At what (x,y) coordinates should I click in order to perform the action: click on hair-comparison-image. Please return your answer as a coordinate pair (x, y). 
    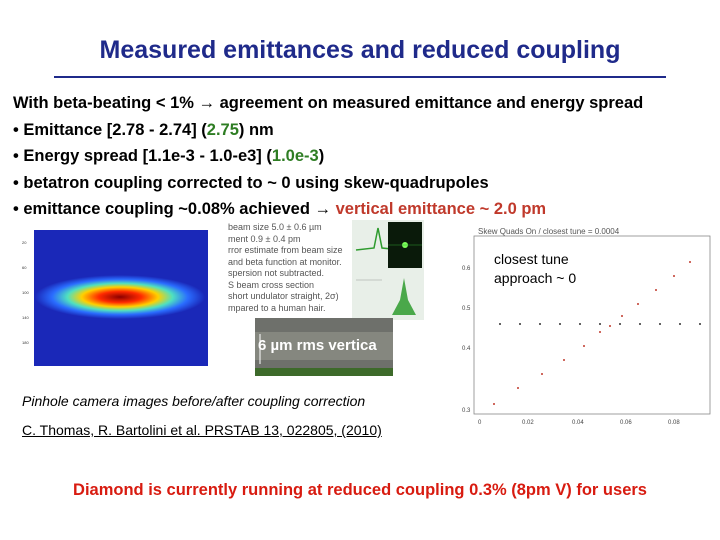
    Looking at the image, I should click on (324, 347).